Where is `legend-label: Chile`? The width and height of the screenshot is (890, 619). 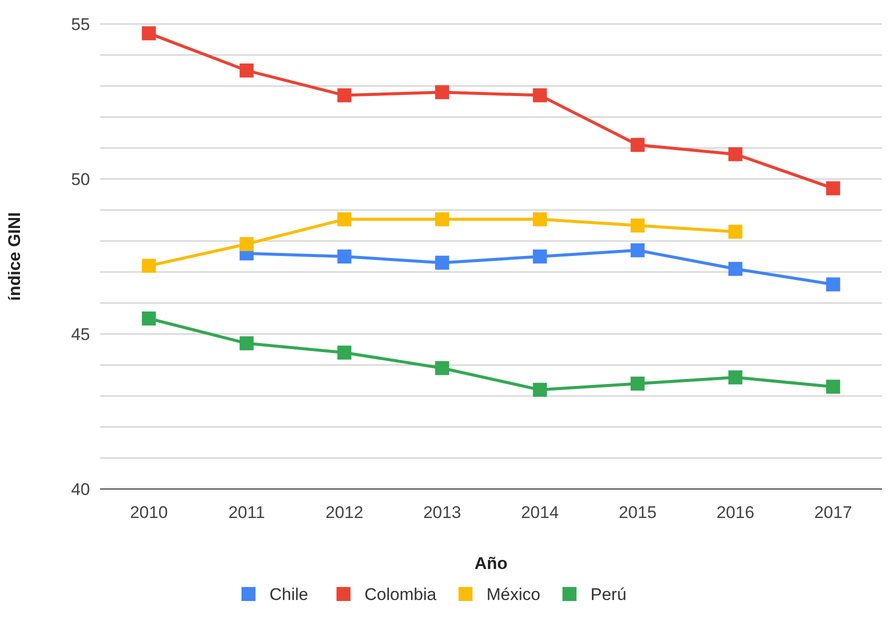
legend-label: Chile is located at coordinates (289, 594).